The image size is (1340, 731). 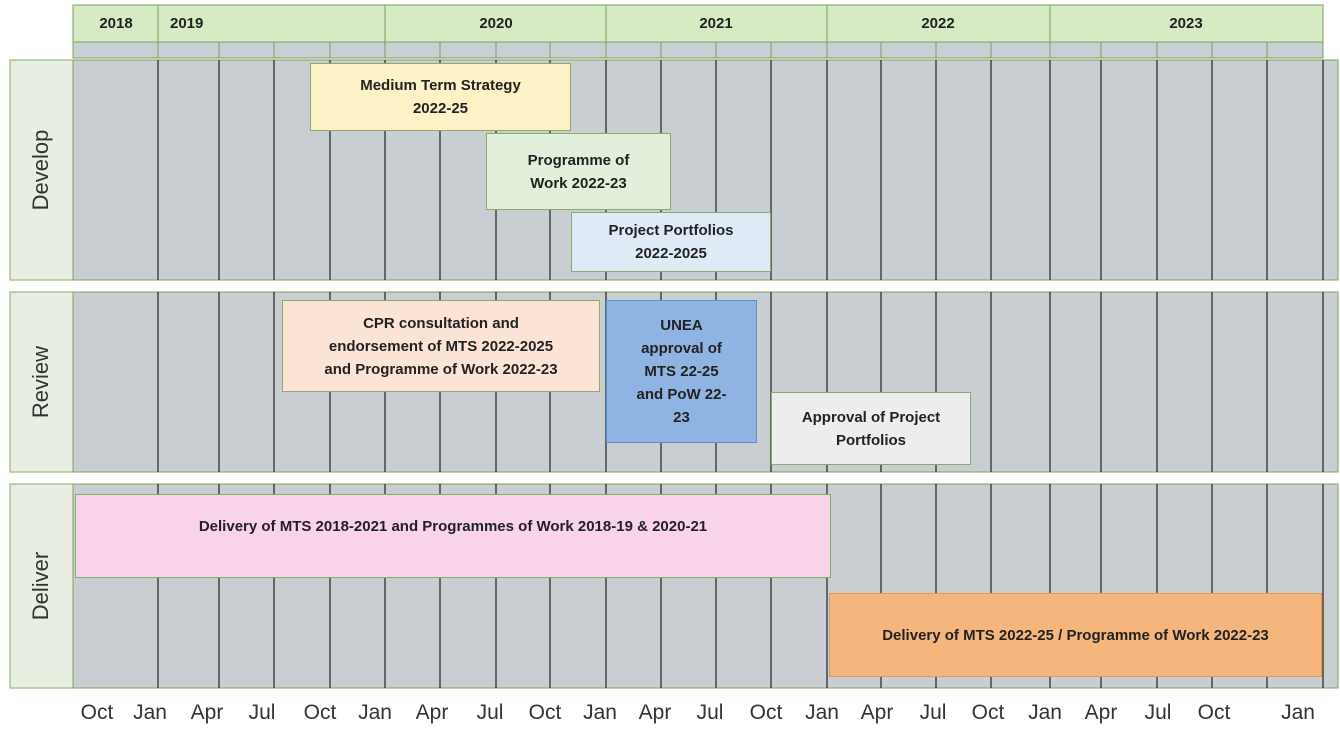 What do you see at coordinates (441, 323) in the screenshot?
I see `task-text: CPR consultation and` at bounding box center [441, 323].